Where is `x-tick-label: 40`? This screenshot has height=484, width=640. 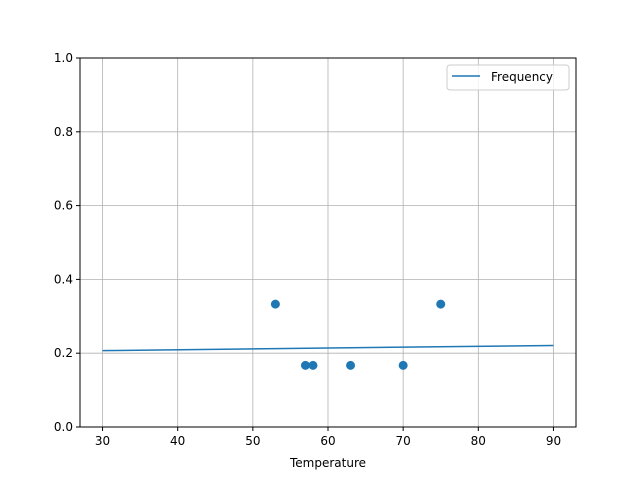 x-tick-label: 40 is located at coordinates (177, 441).